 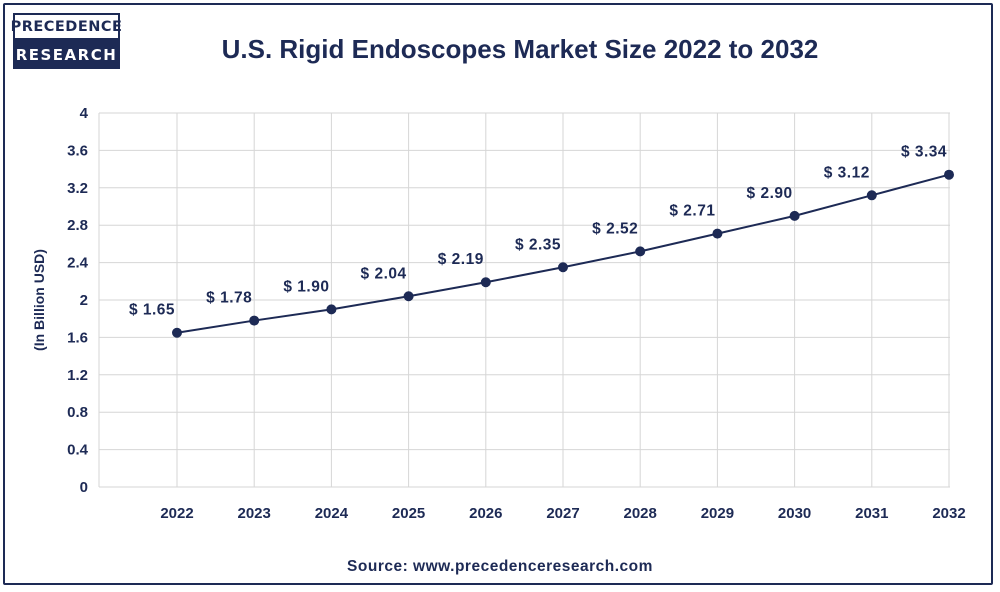 What do you see at coordinates (306, 286) in the screenshot?
I see `data-label: $ 1.90` at bounding box center [306, 286].